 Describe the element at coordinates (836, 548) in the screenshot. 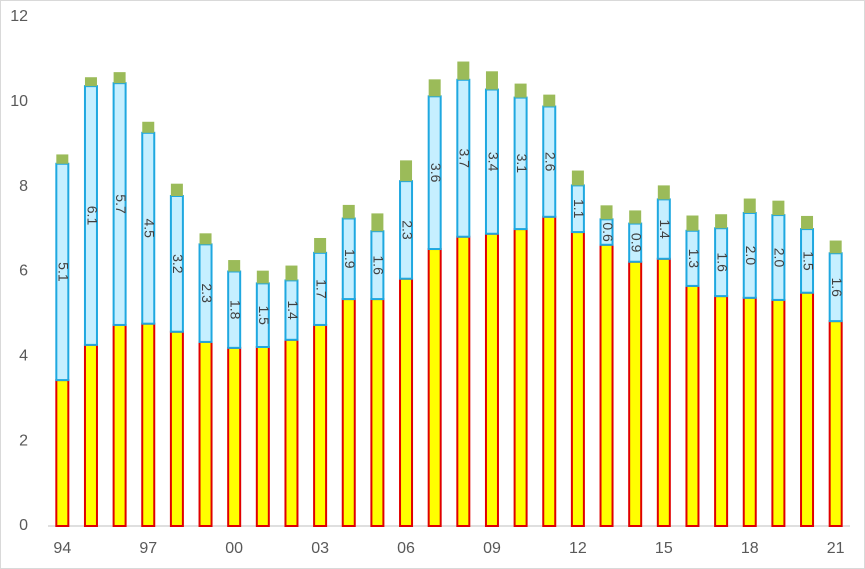

I see `x-tick-label: 21` at that location.